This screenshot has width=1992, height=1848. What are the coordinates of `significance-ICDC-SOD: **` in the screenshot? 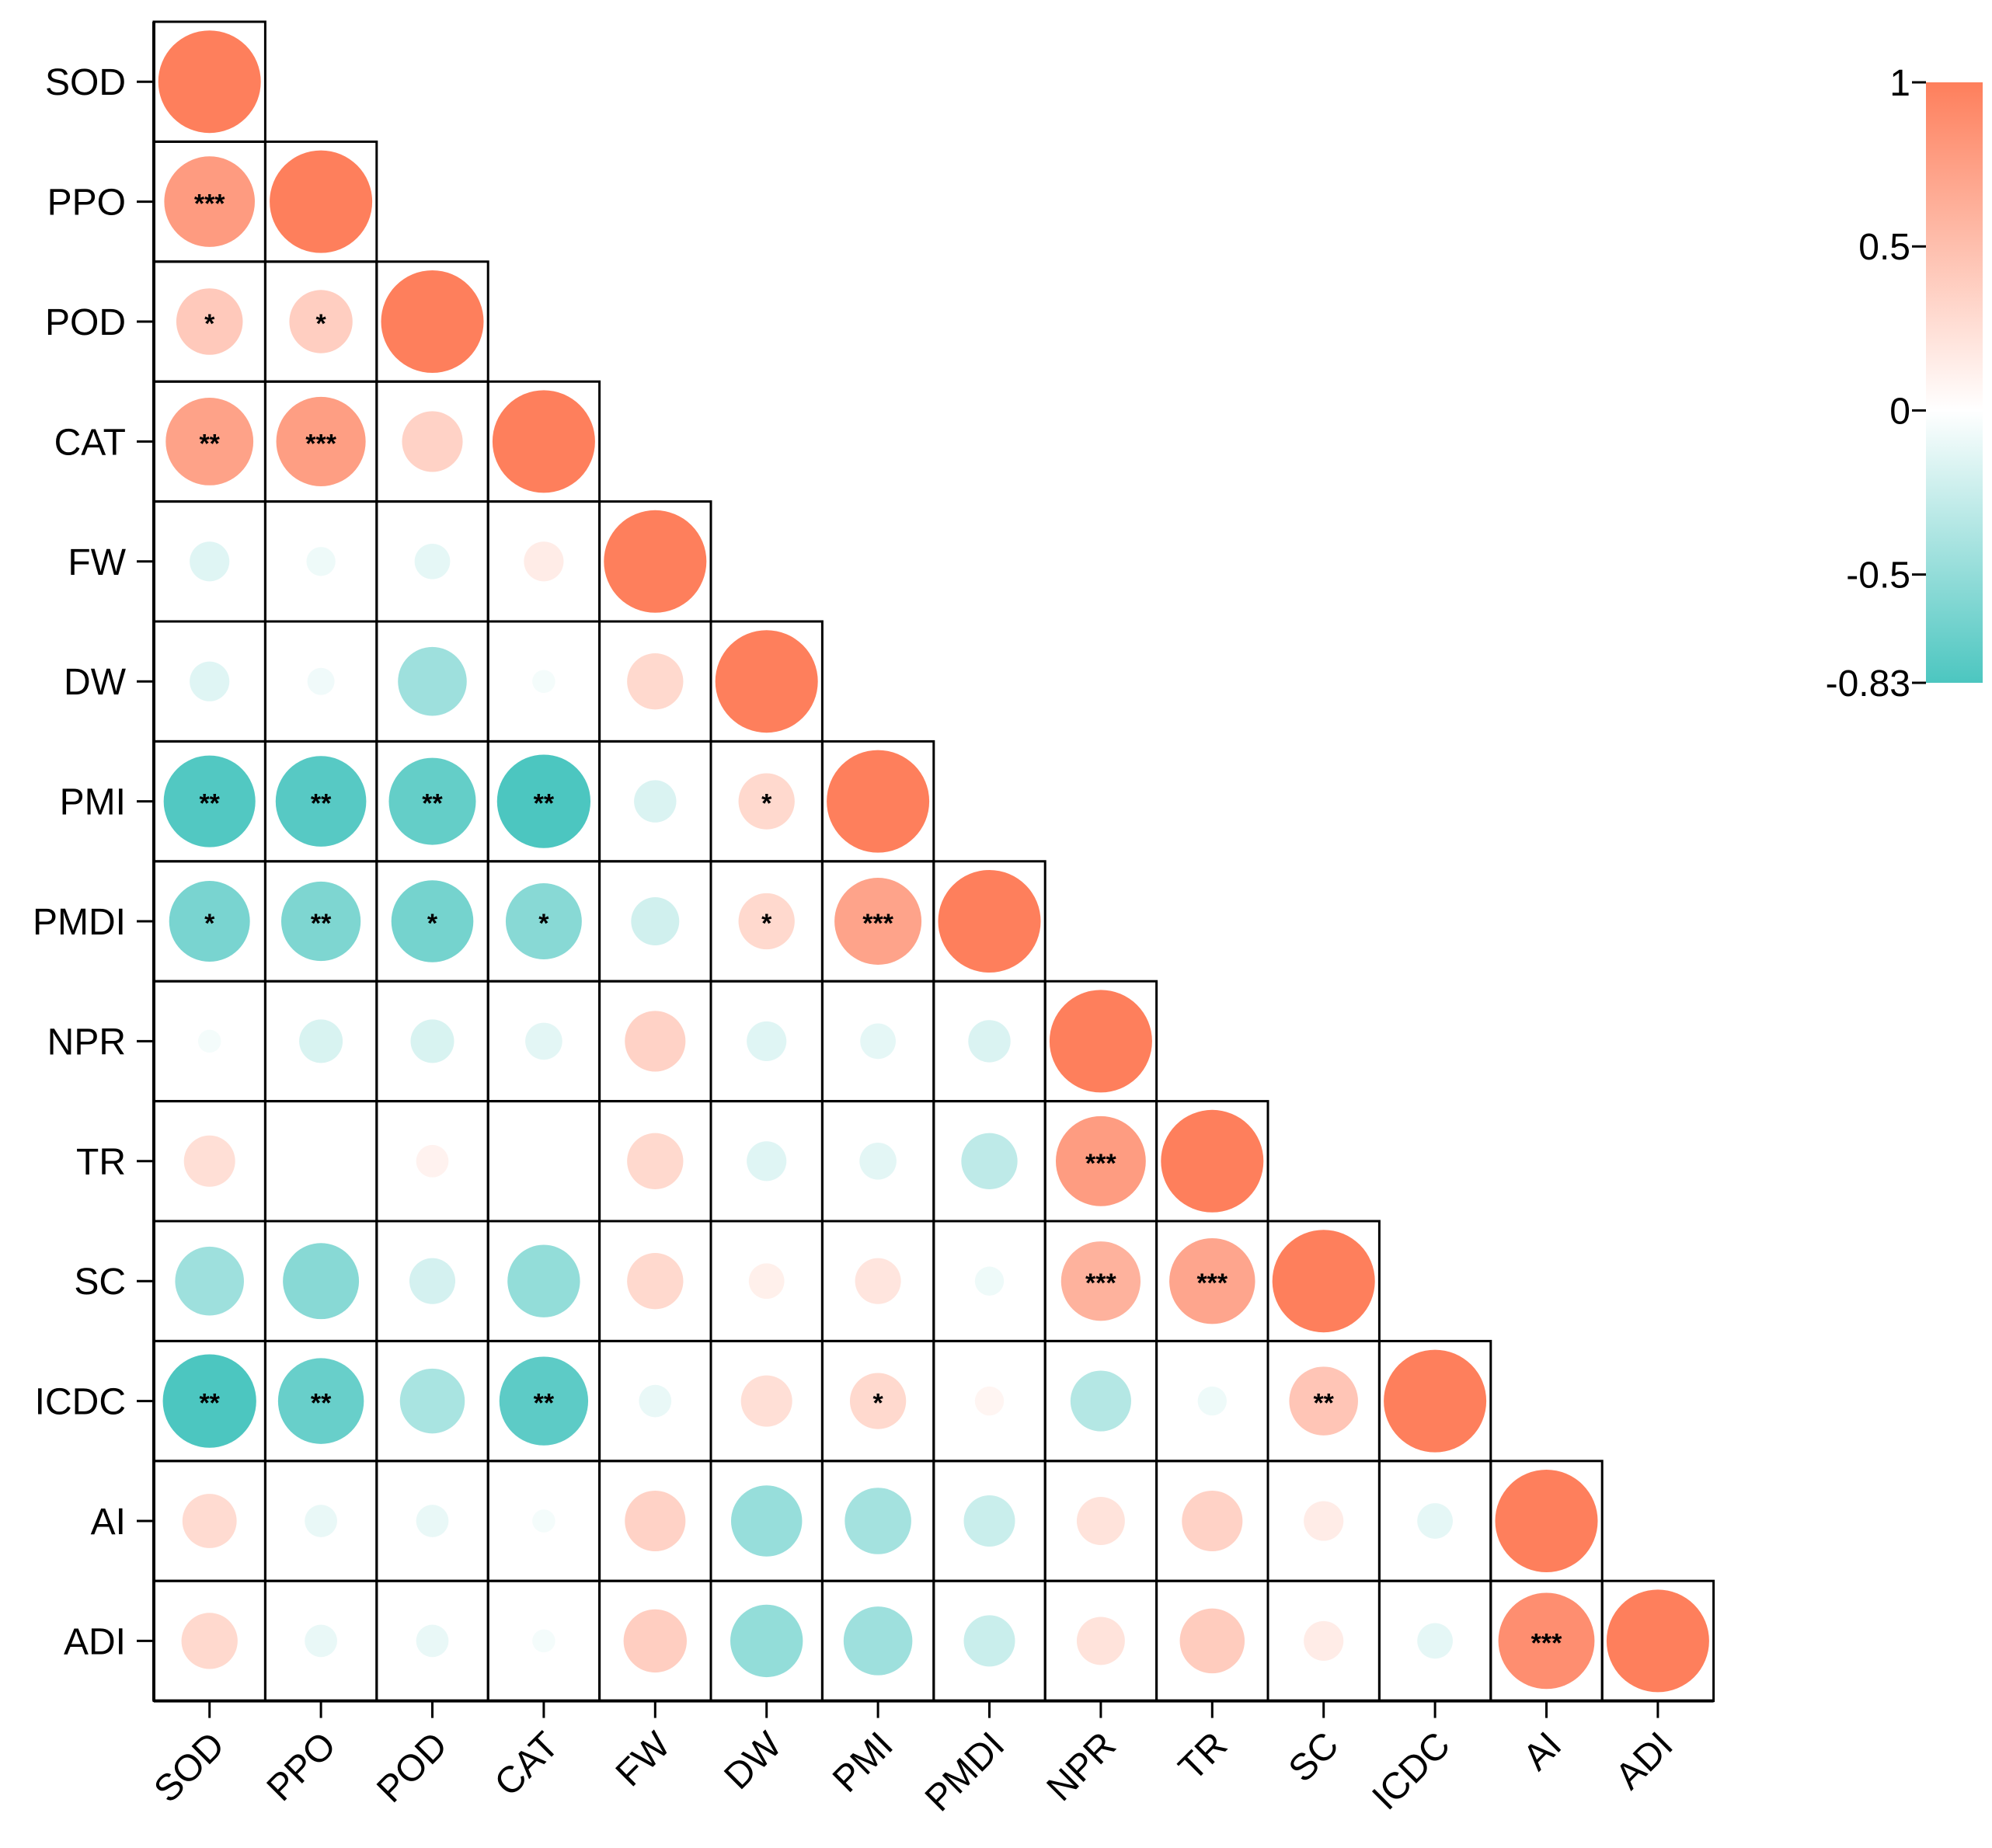 It's located at (209, 1404).